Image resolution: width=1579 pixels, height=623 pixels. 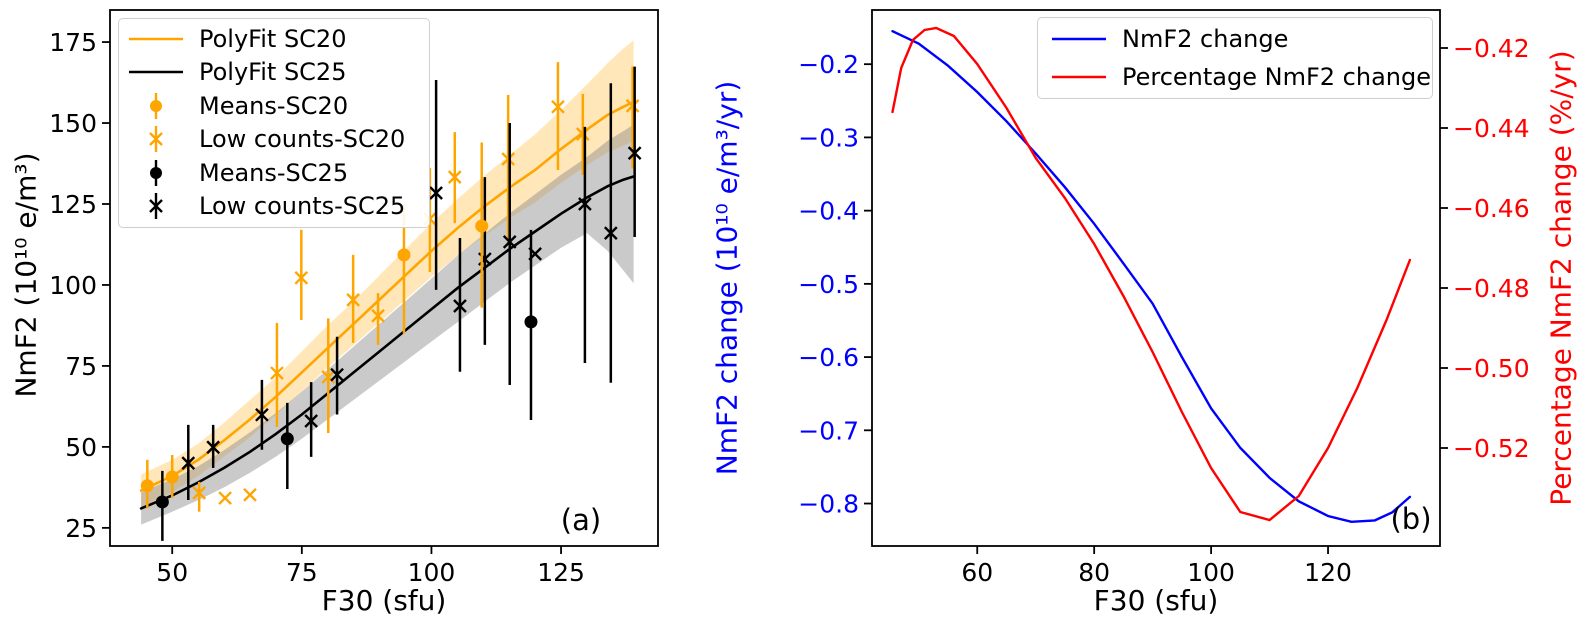 I want to click on x-tick-label: 100, so click(x=1211, y=572).